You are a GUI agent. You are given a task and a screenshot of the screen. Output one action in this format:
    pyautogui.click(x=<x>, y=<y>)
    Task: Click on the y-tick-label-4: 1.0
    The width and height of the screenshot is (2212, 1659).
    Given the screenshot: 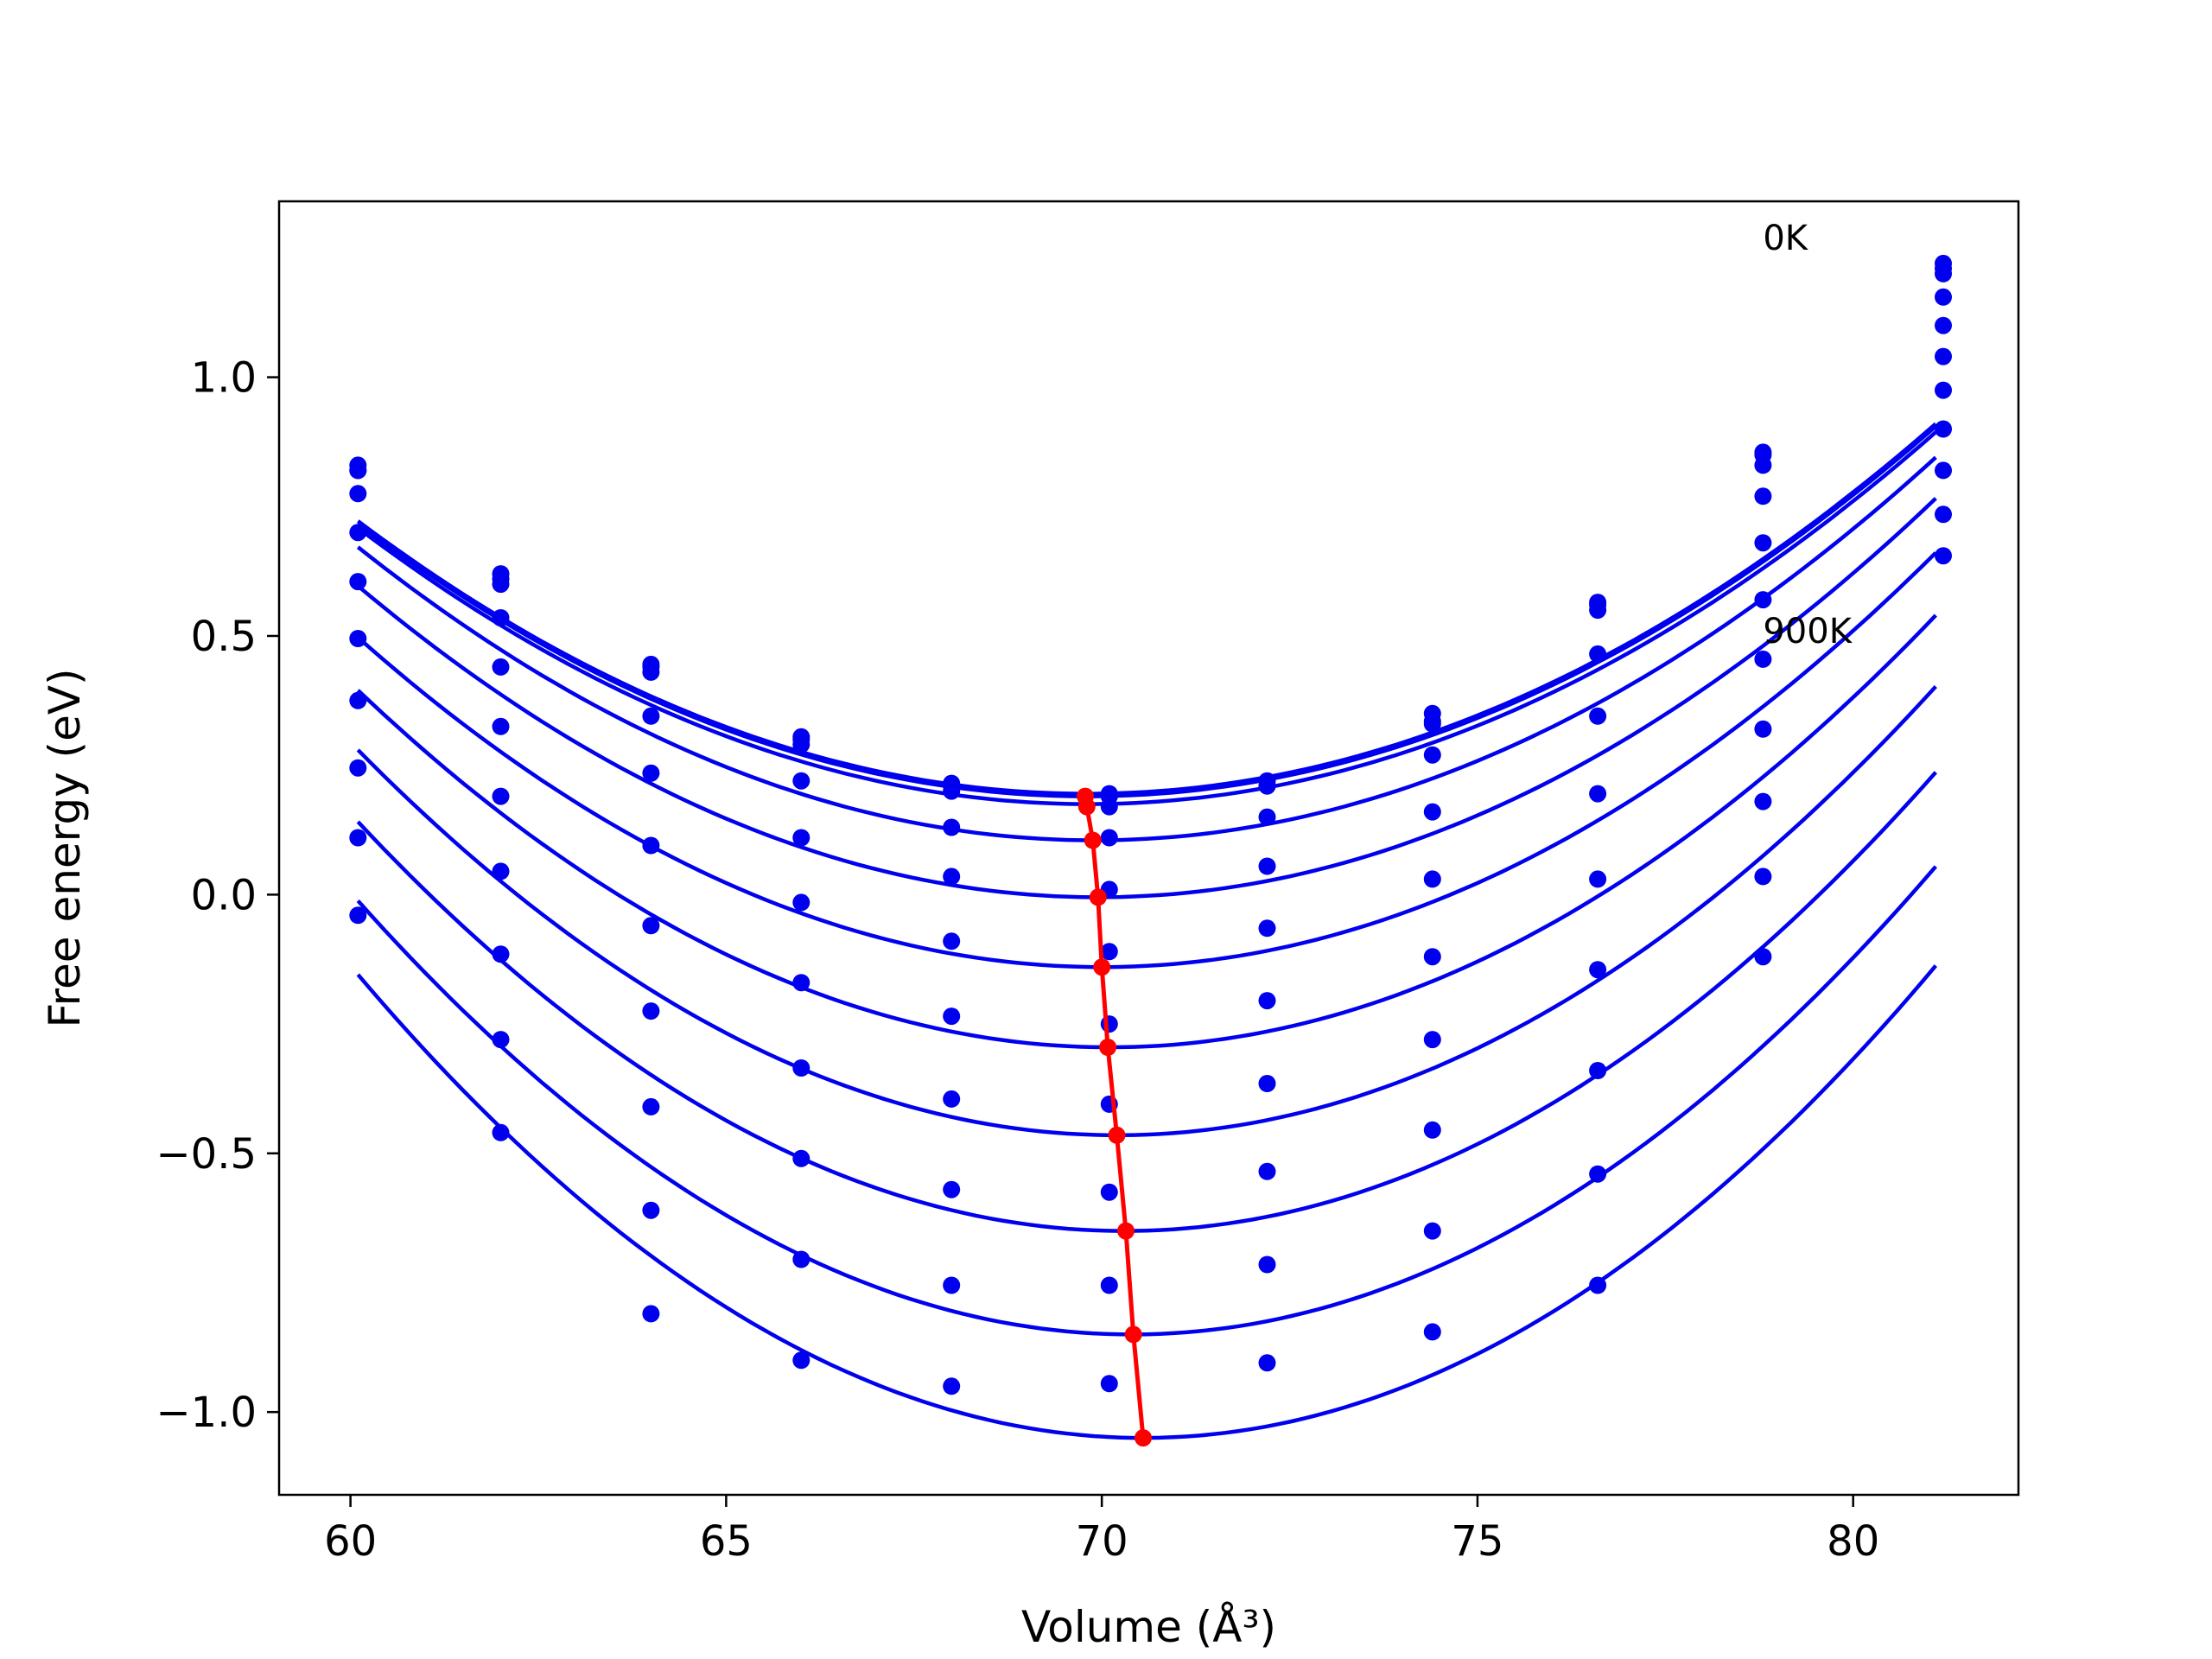 What is the action you would take?
    pyautogui.click(x=224, y=378)
    